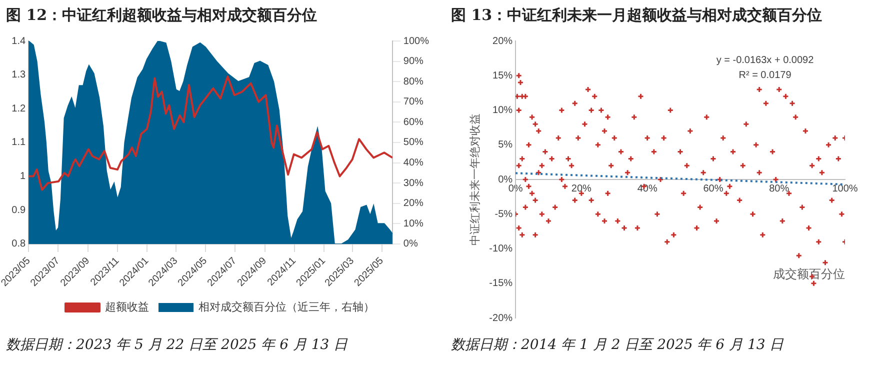 The image size is (885, 365). Describe the element at coordinates (410, 244) in the screenshot. I see `y2-tick-label: 0%` at that location.